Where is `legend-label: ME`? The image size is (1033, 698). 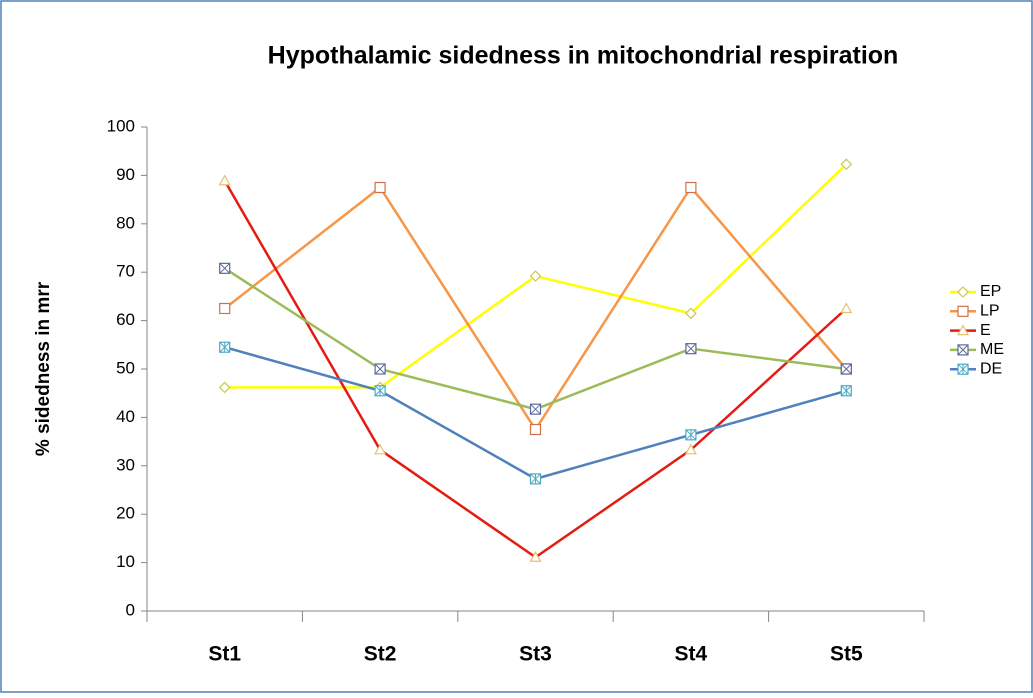 legend-label: ME is located at coordinates (992, 349).